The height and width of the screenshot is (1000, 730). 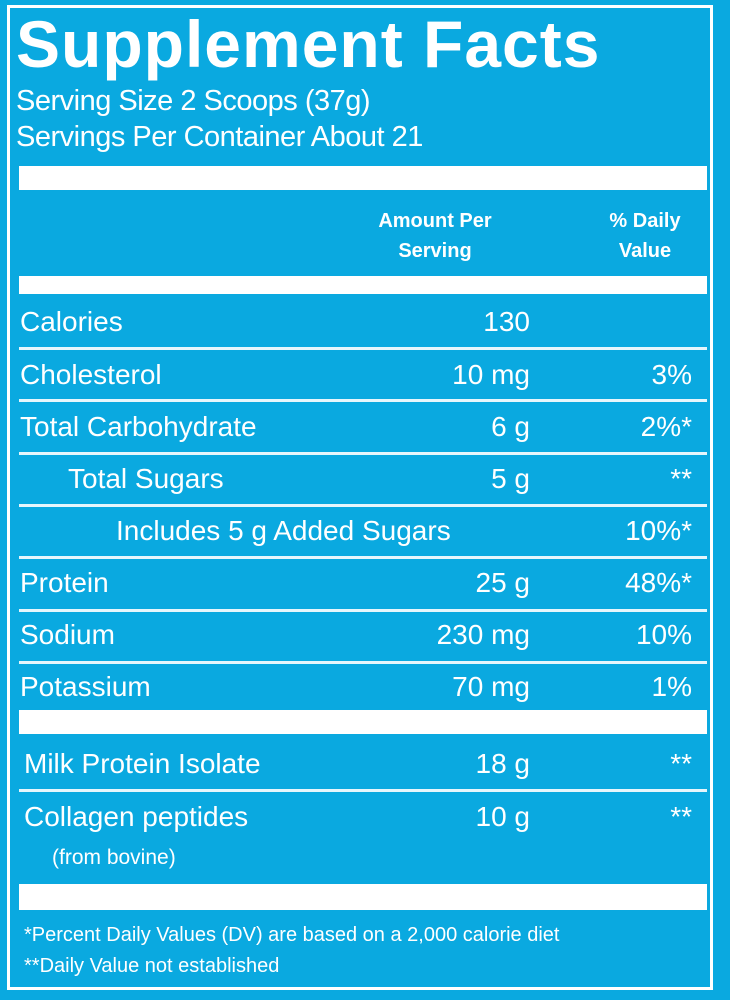 What do you see at coordinates (671, 686) in the screenshot?
I see `nutrient-dv: 1%` at bounding box center [671, 686].